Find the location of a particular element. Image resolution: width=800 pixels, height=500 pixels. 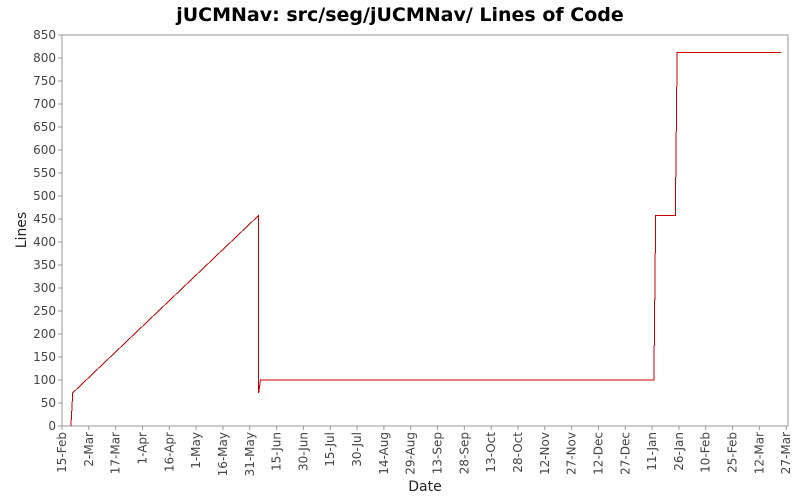

x-tick-label: 13-Oct is located at coordinates (491, 452).